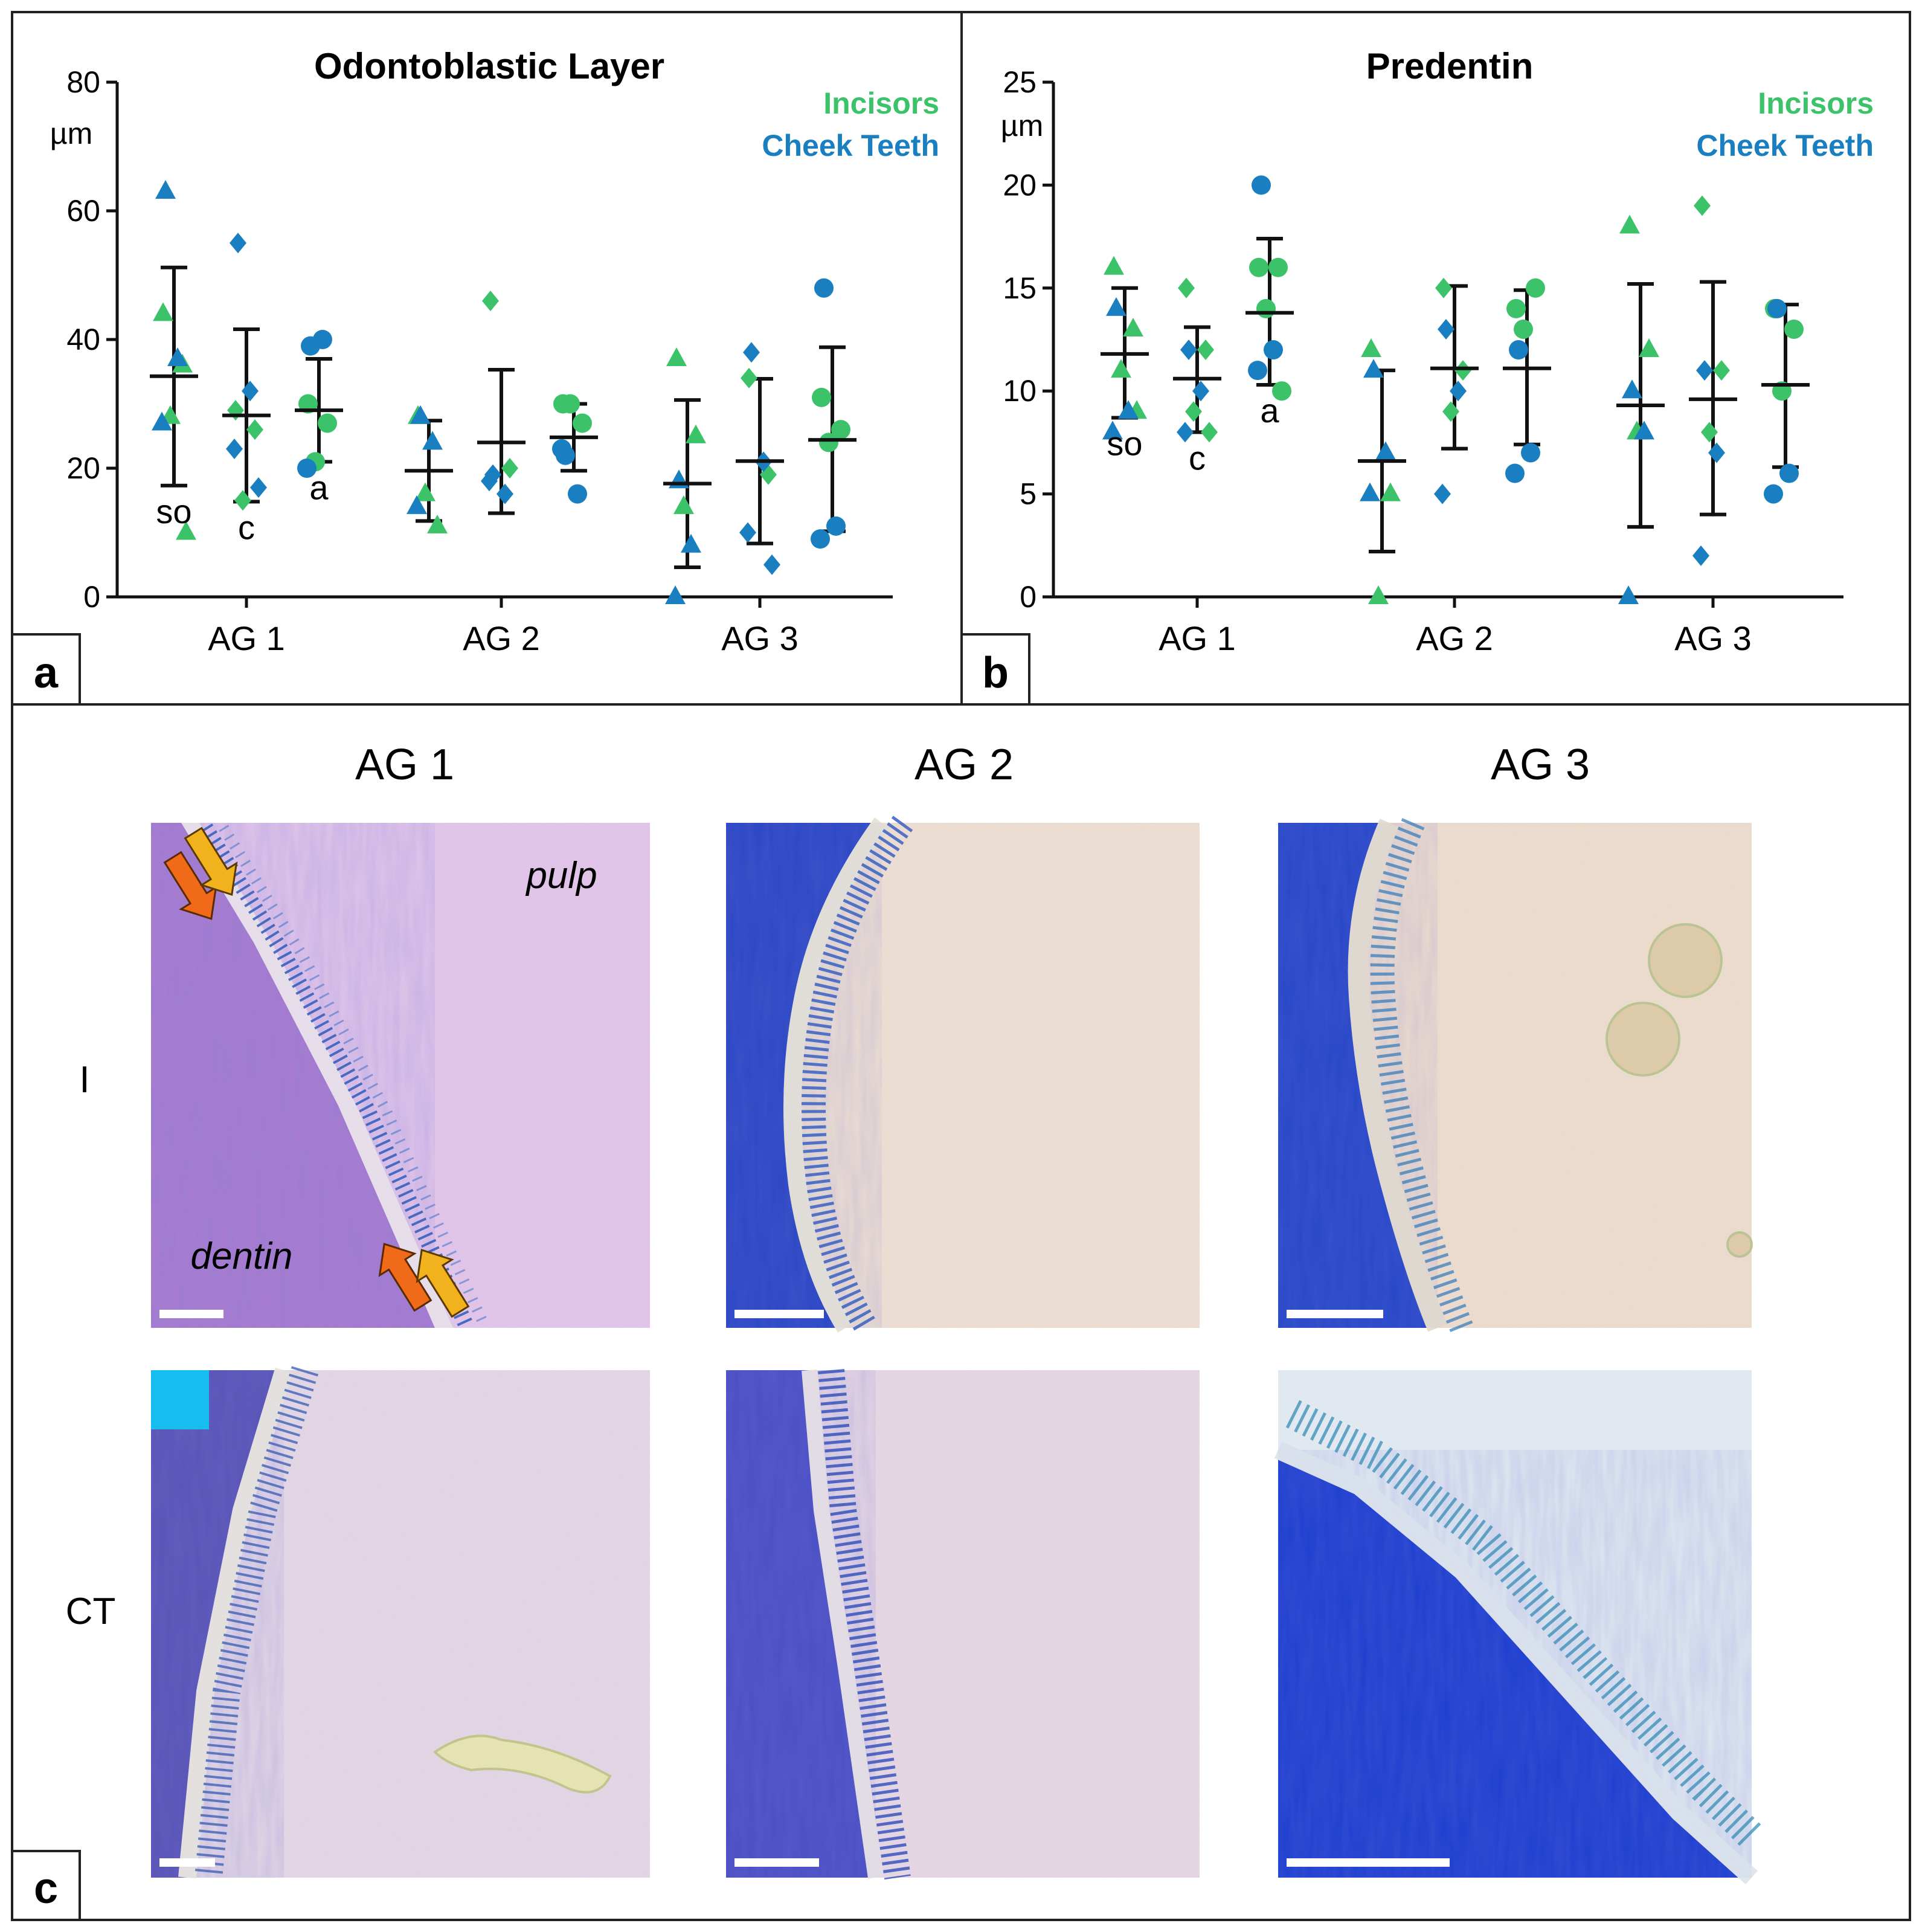 This screenshot has width=1922, height=1932. What do you see at coordinates (963, 1075) in the screenshot?
I see `micrograph-incisor-ag2` at bounding box center [963, 1075].